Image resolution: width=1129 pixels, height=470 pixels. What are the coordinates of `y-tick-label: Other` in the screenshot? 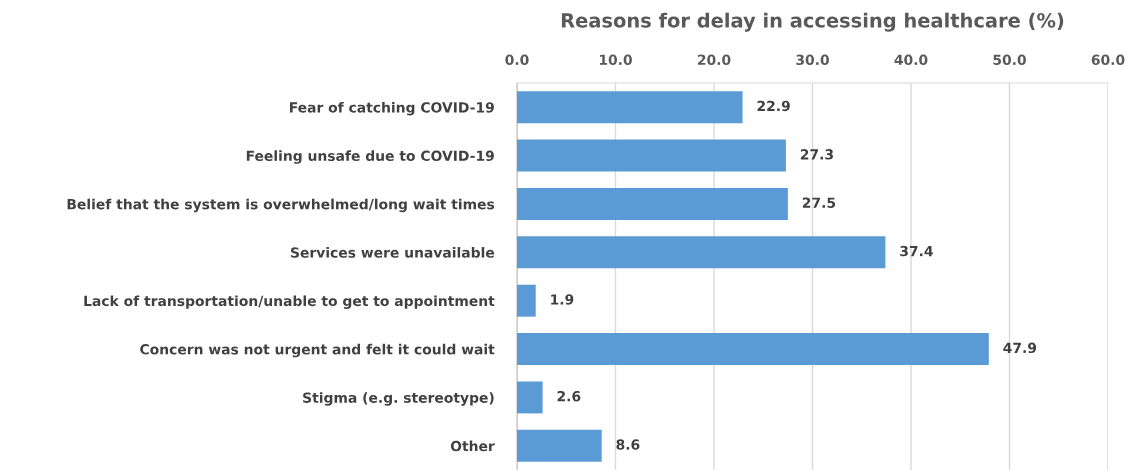 It's located at (472, 446).